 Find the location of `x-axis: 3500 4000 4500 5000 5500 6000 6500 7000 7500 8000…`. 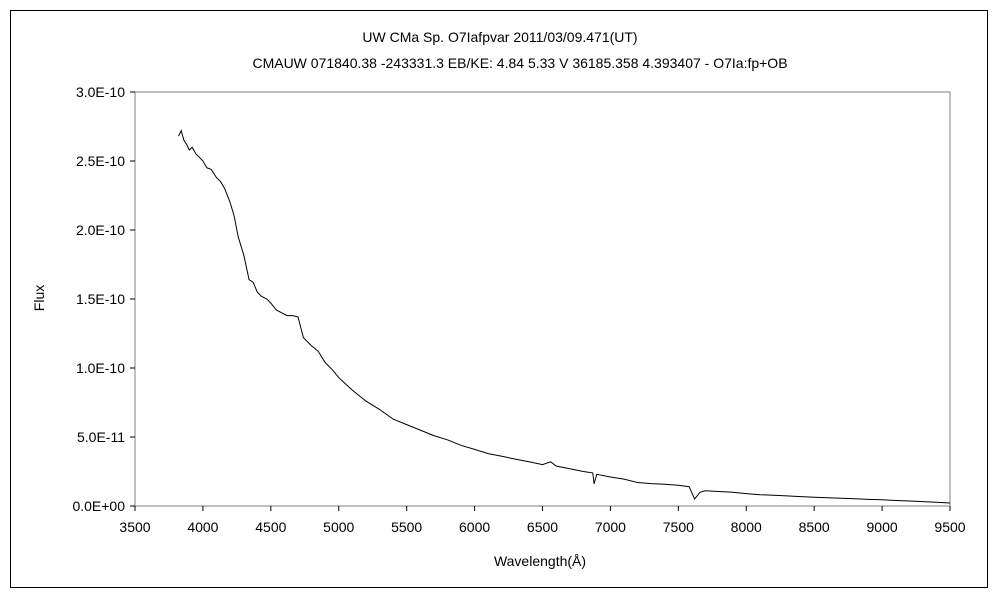

x-axis: 3500 4000 4500 5000 5500 6000 6500 7000 7500 8000… is located at coordinates (542, 520).